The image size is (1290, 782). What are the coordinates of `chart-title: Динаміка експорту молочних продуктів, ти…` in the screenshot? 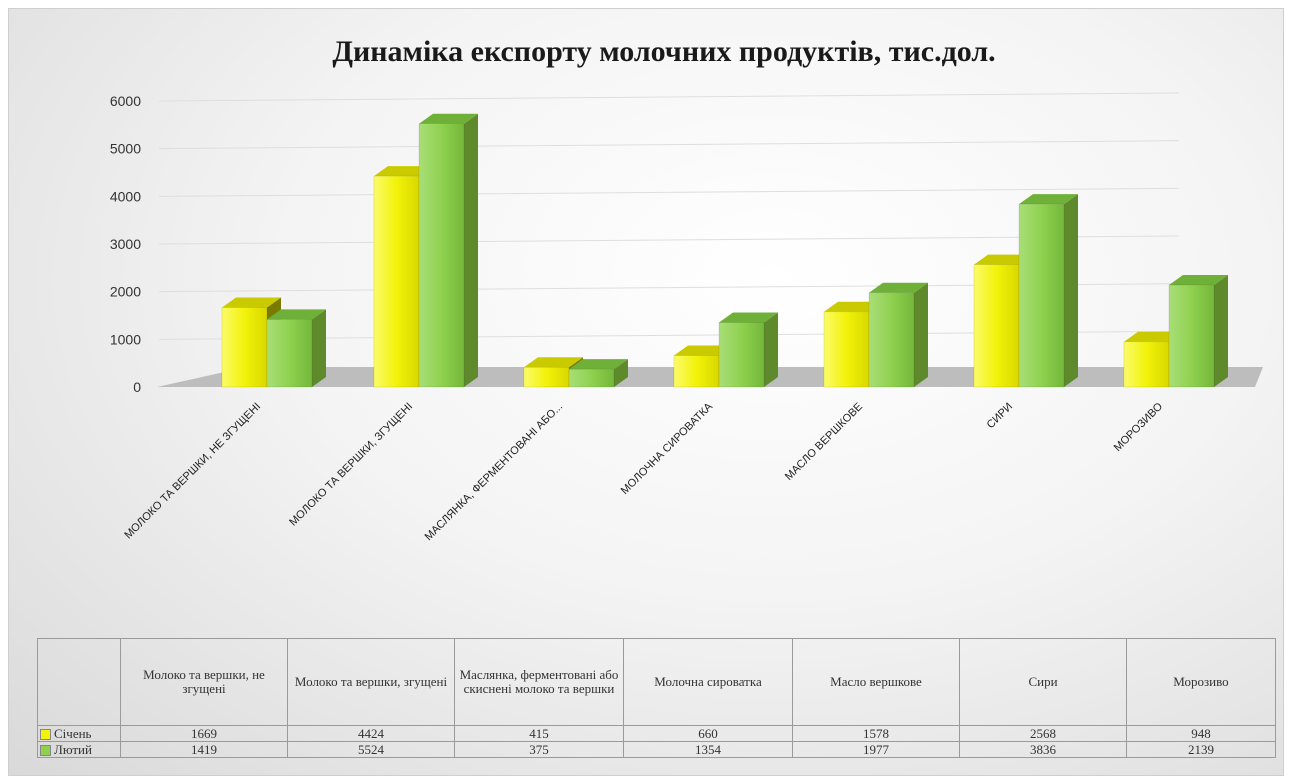 It's located at (663, 51).